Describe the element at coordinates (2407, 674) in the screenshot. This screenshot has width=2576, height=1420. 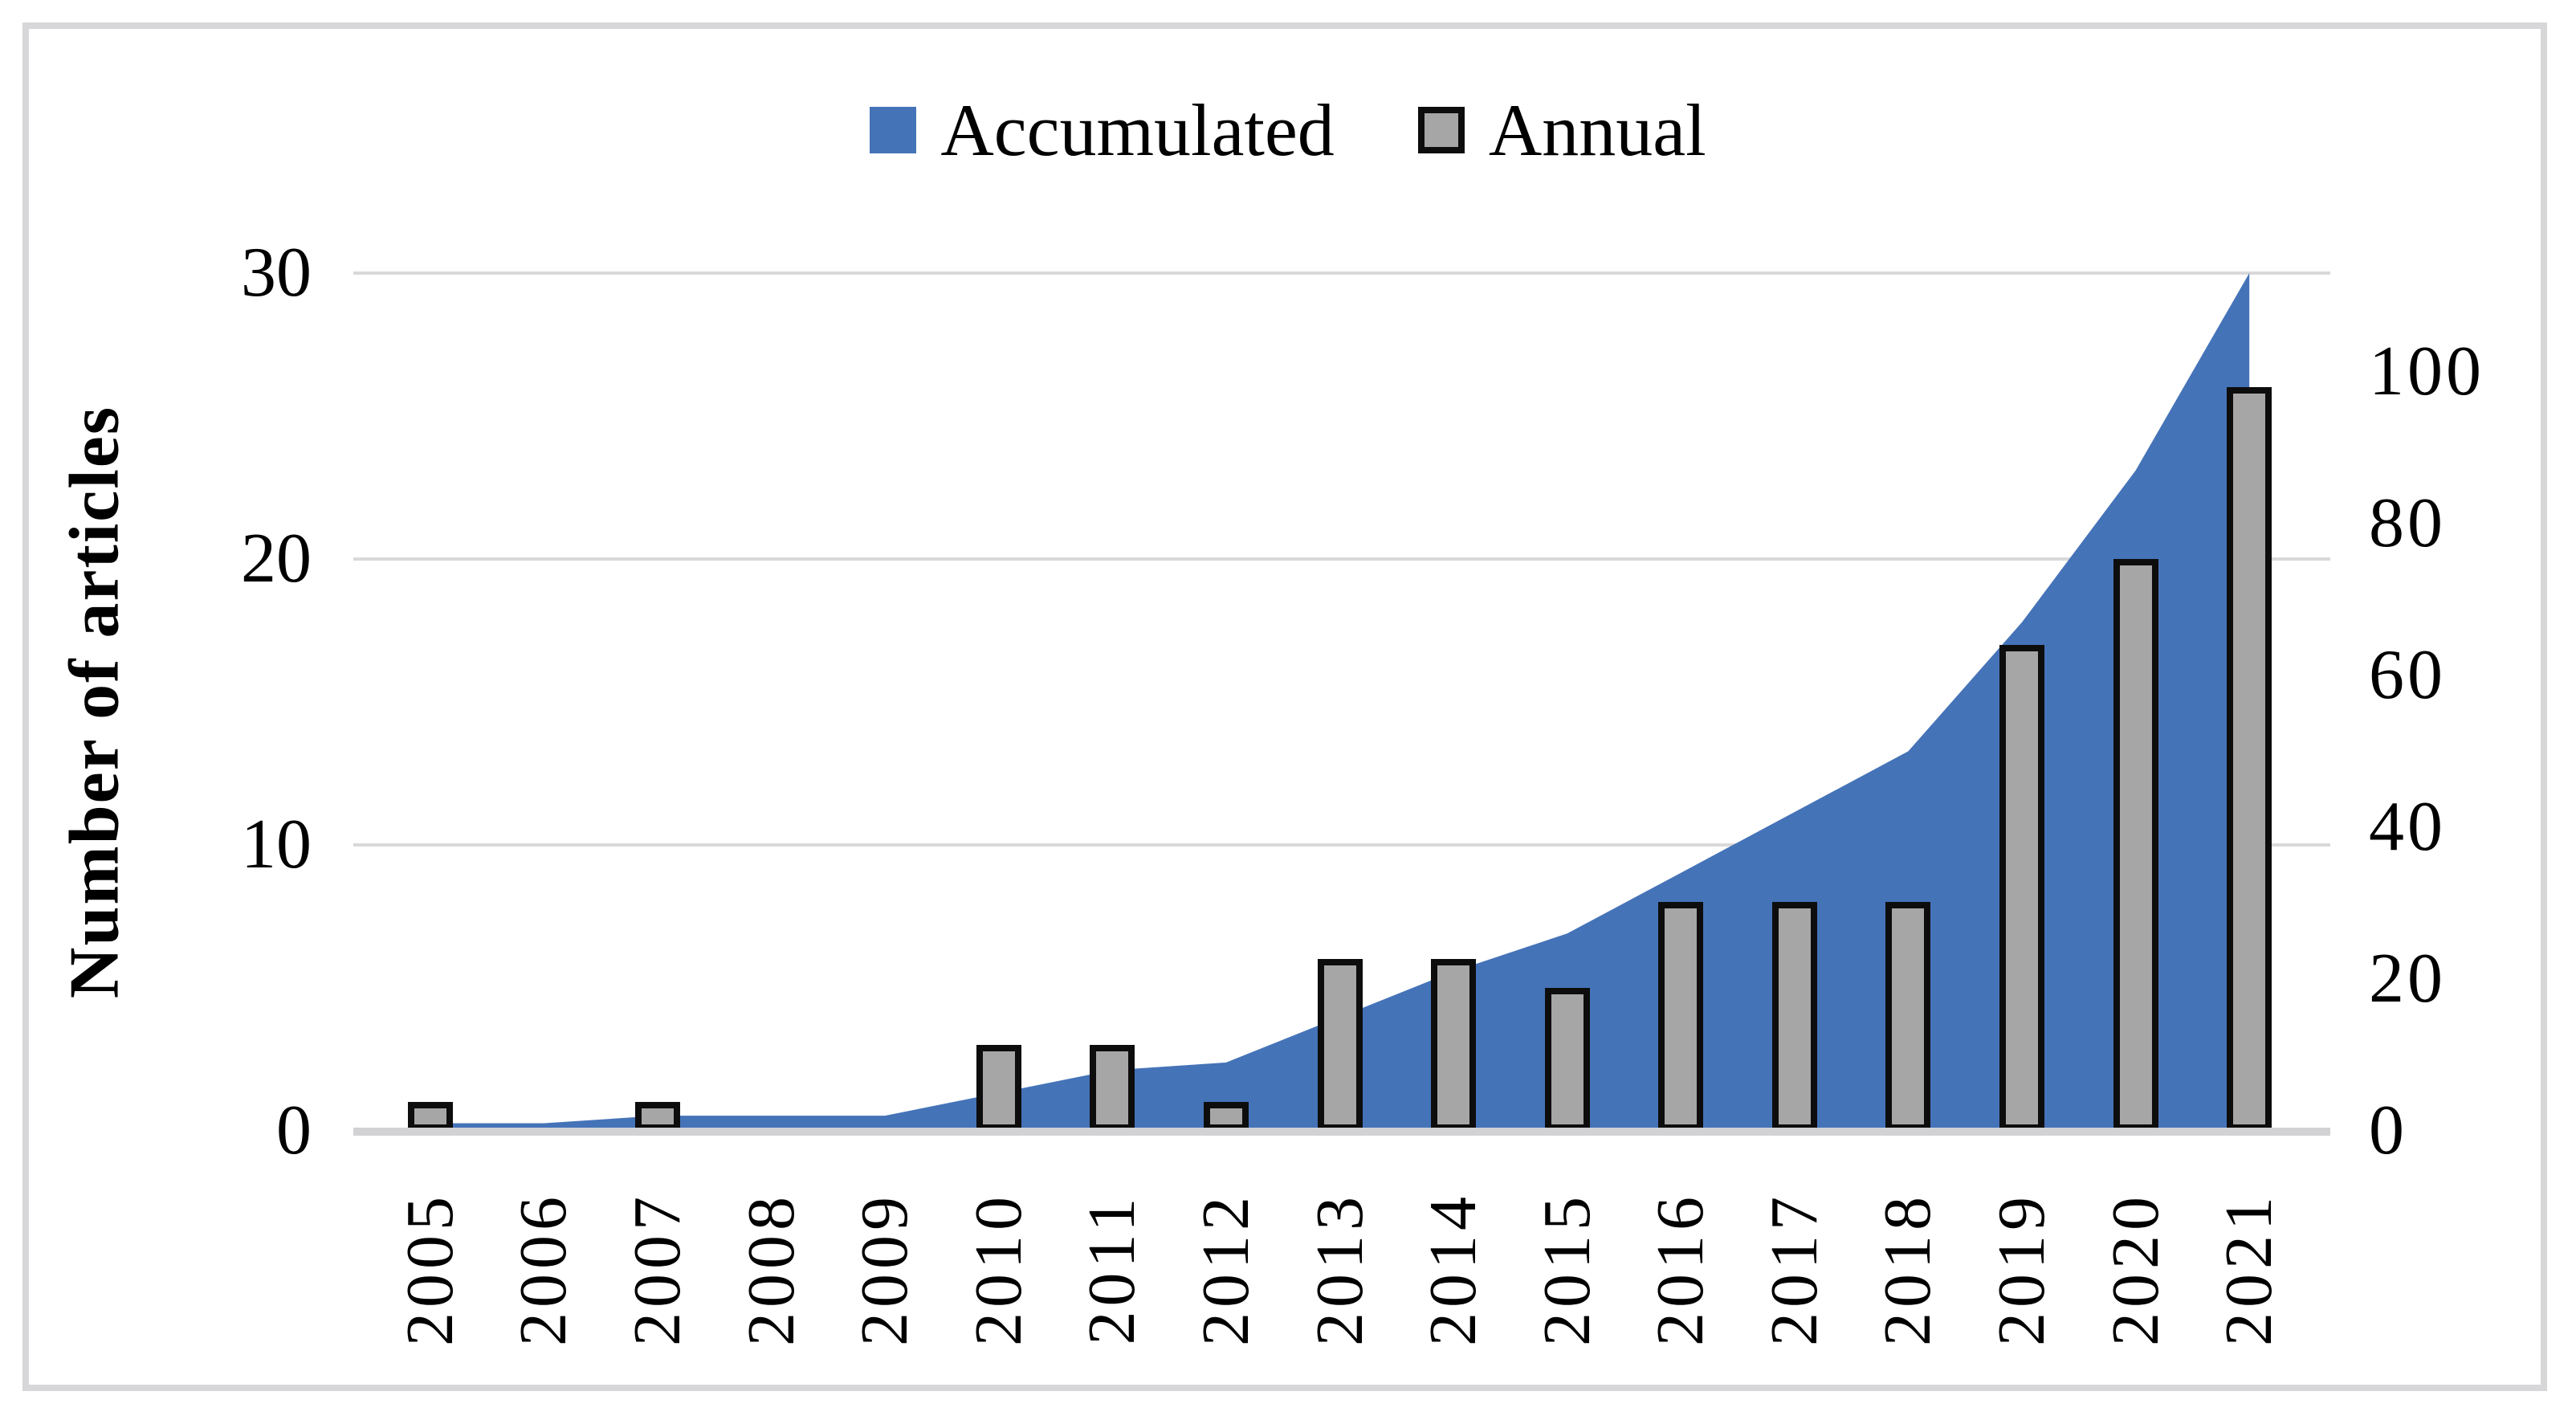
I see `right-axis-tick-label: 60` at that location.